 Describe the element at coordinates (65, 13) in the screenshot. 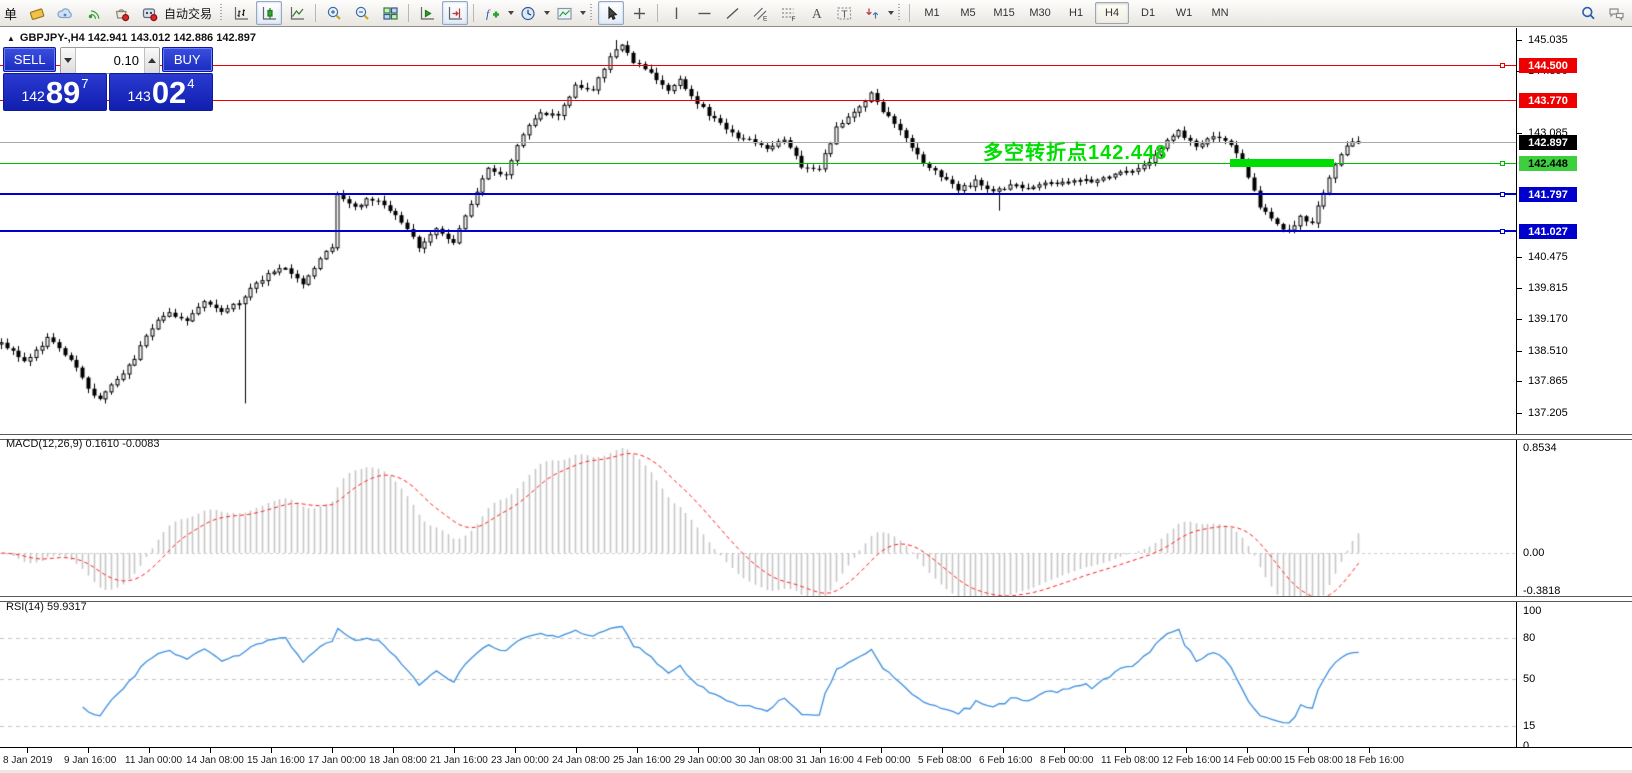

I see `mql5-community-icon` at that location.